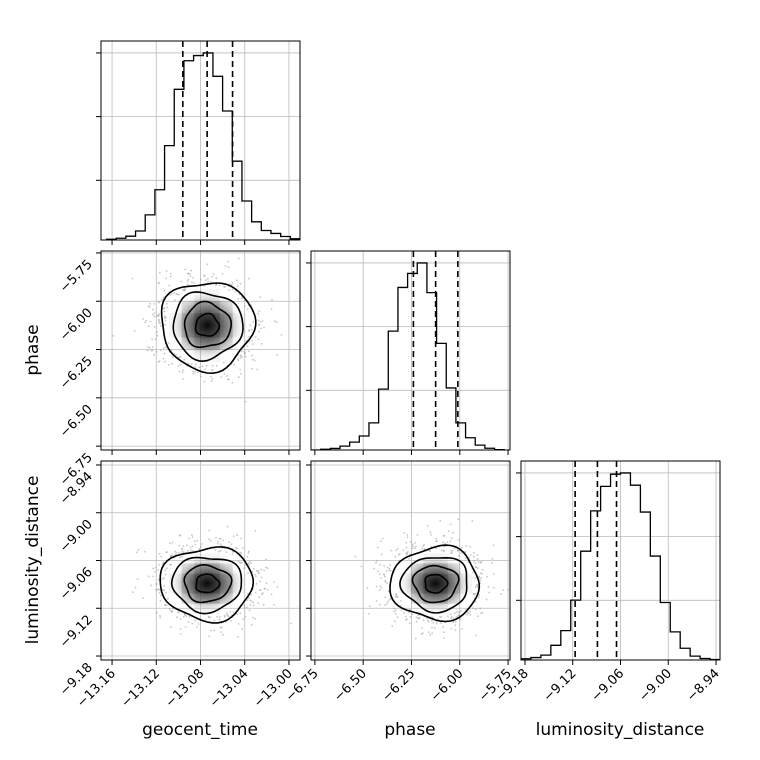  Describe the element at coordinates (140, 688) in the screenshot. I see `x-tick-label: −13.12` at that location.